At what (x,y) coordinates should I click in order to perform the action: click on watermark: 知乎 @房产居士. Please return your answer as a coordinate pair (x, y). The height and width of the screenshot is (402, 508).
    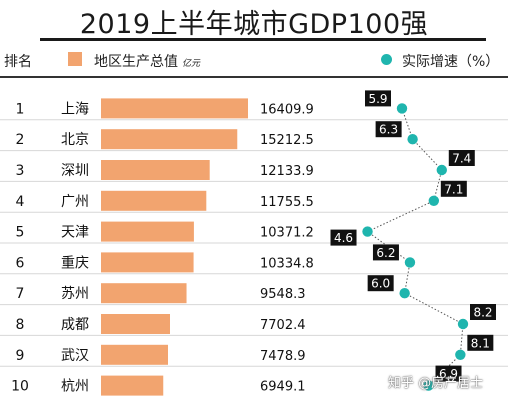
    Looking at the image, I should click on (436, 383).